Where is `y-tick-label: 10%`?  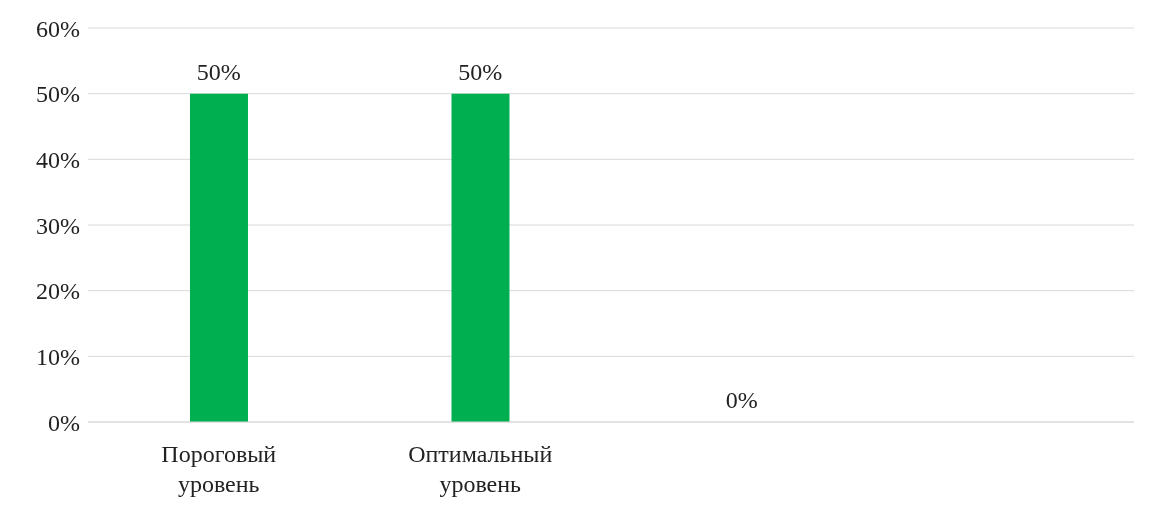 y-tick-label: 10% is located at coordinates (58, 356).